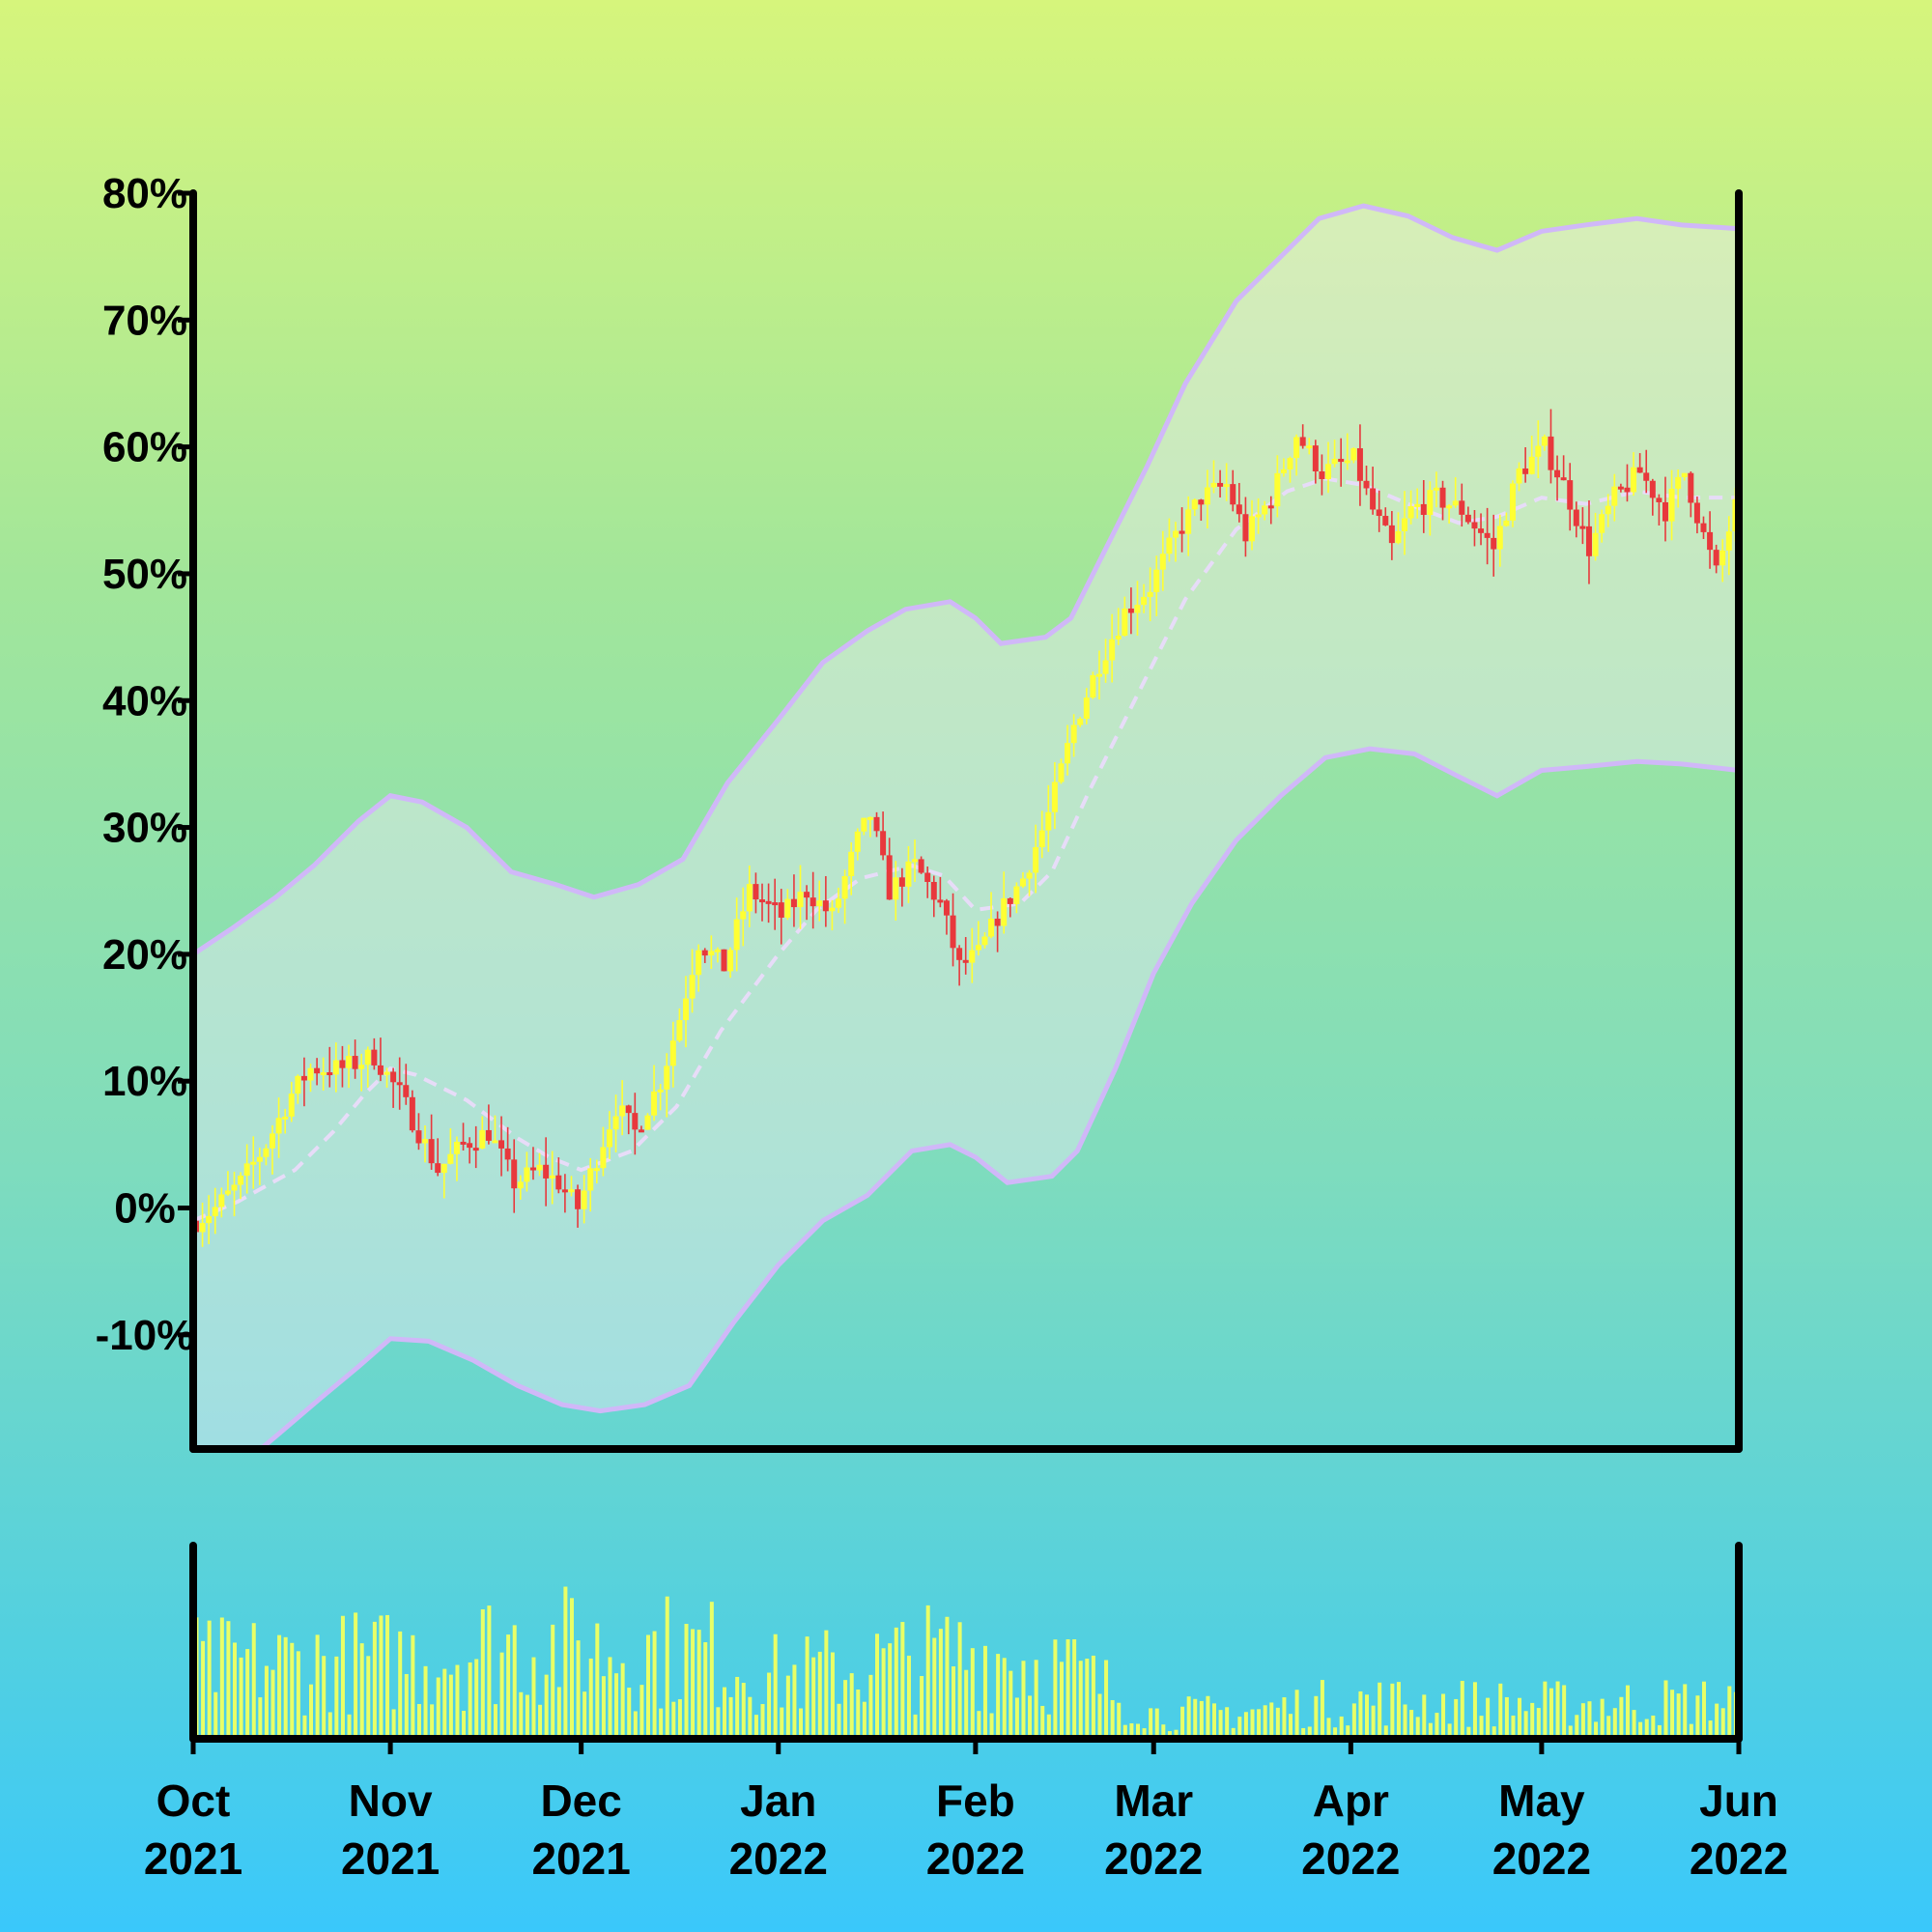 Image resolution: width=1932 pixels, height=1932 pixels. I want to click on x-tick-month: Jun, so click(1738, 1801).